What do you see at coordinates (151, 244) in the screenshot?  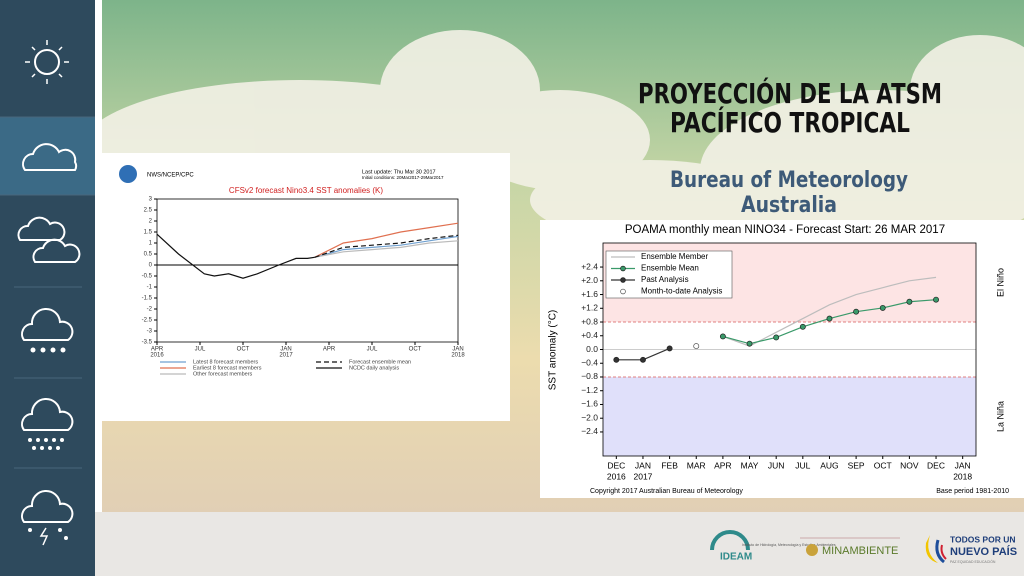 I see `y-tick-label: 1` at bounding box center [151, 244].